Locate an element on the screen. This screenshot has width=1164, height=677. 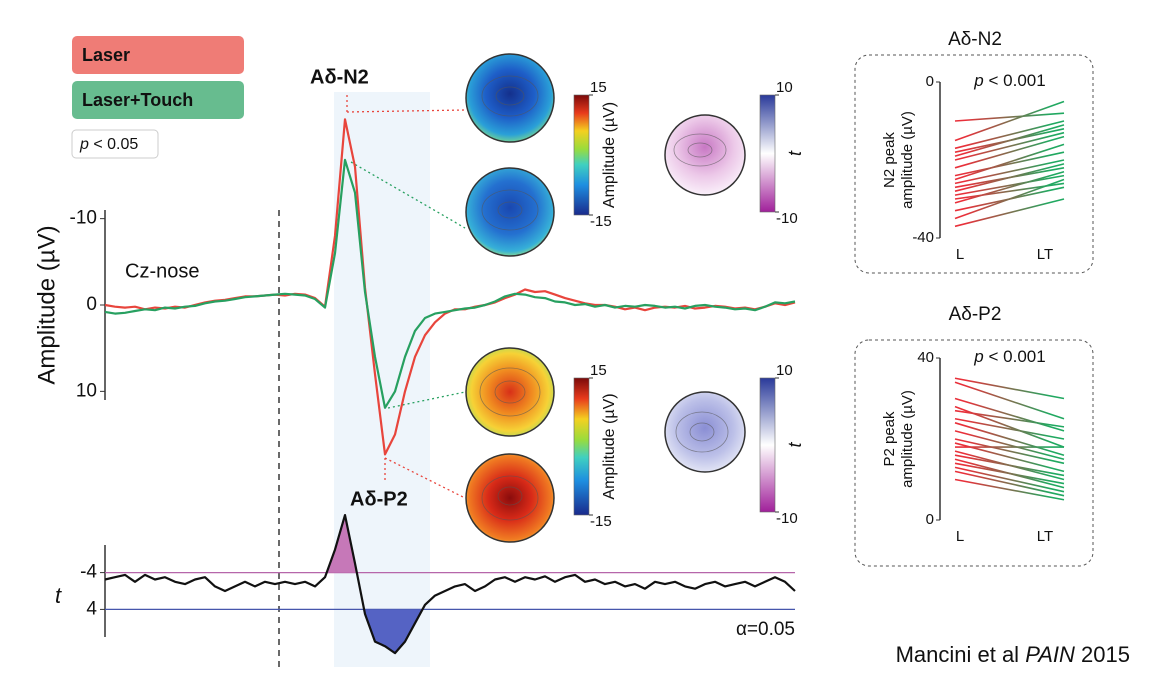
x-tick-label: LT is located at coordinates (1045, 536).